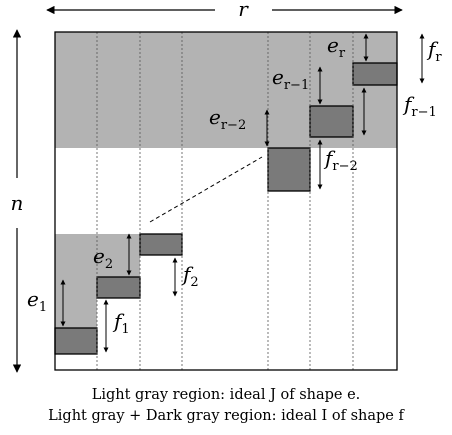 The width and height of the screenshot is (452, 435). What do you see at coordinates (375, 74) in the screenshot?
I see `dark-block-r` at bounding box center [375, 74].